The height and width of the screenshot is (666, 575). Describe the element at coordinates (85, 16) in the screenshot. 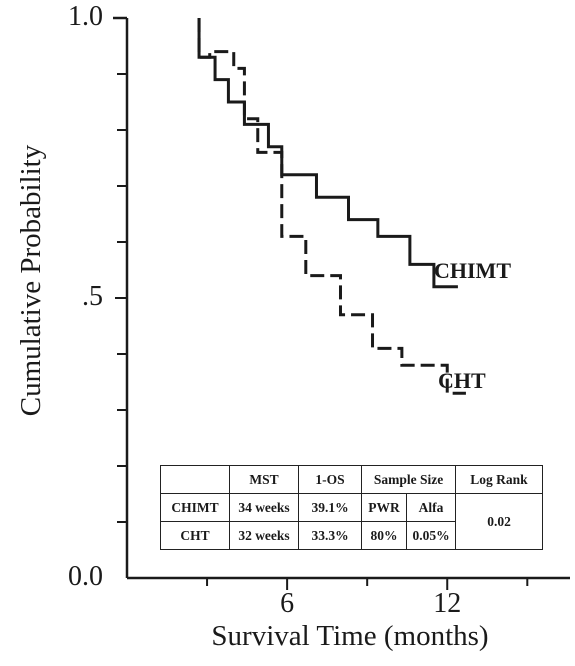

I see `y-tick-label: 1.0` at that location.